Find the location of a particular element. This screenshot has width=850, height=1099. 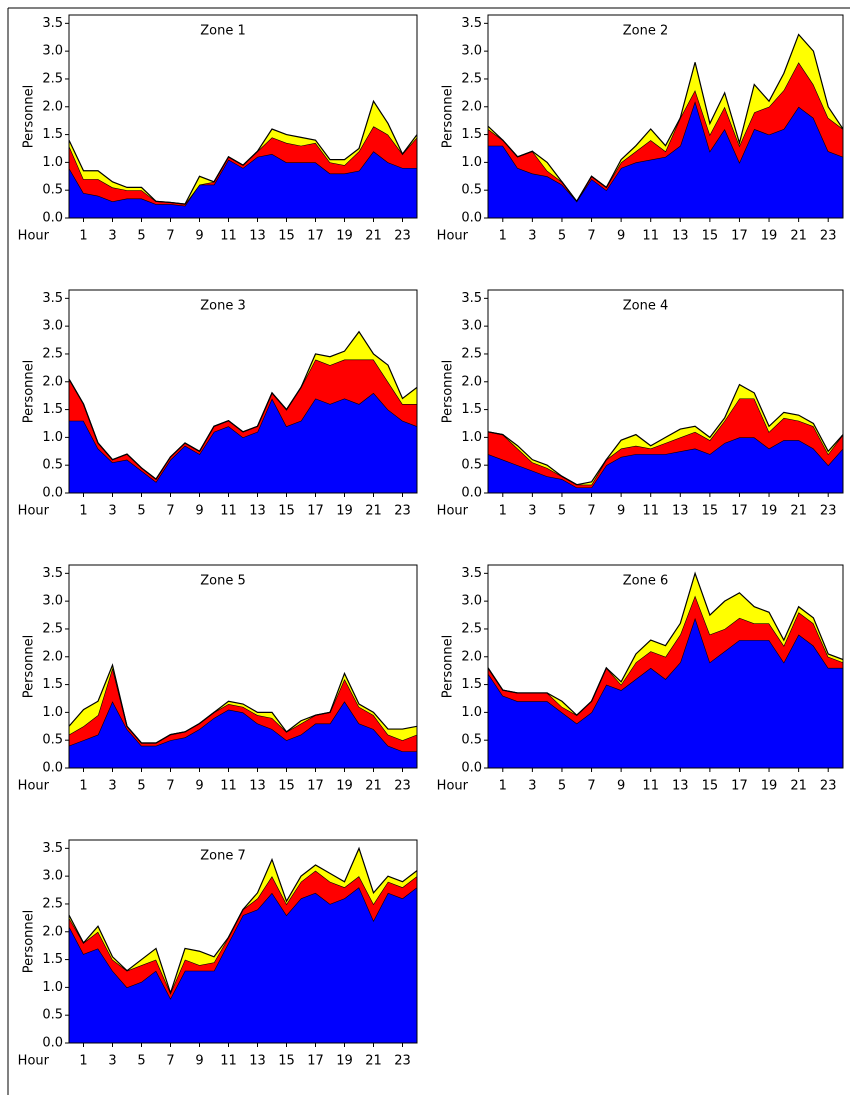

y-tick-label: 2.0 is located at coordinates (471, 106).